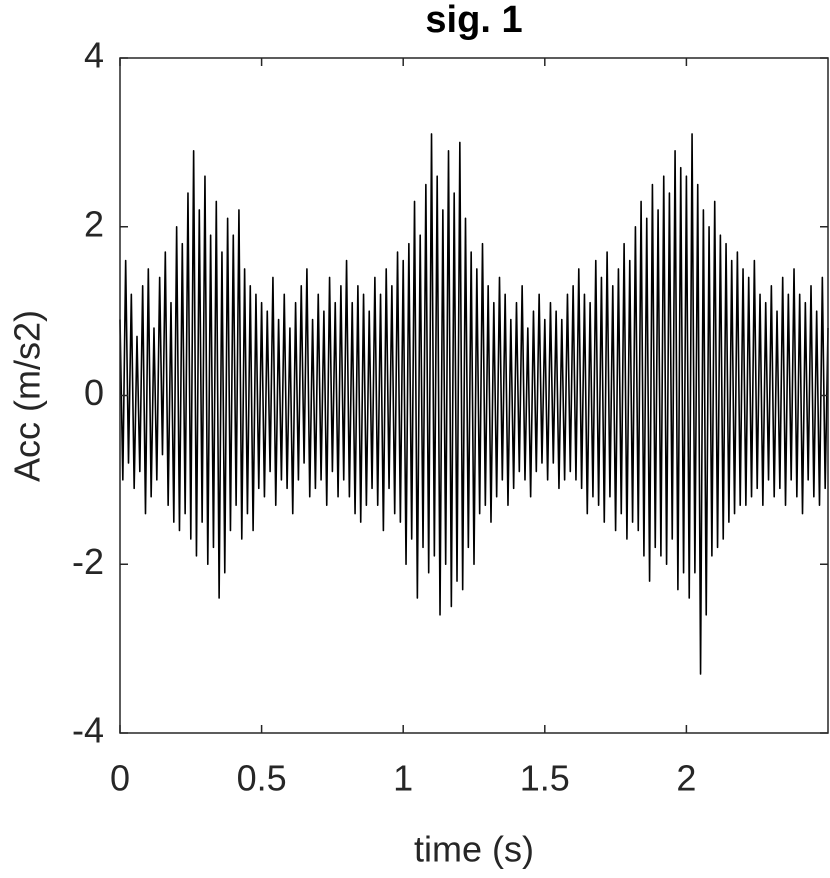 This screenshot has width=830, height=878. Describe the element at coordinates (262, 778) in the screenshot. I see `x-tick-label: 0.5` at that location.